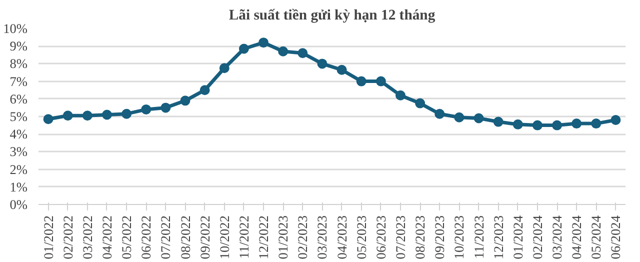  What do you see at coordinates (19, 152) in the screenshot?
I see `y-tick-label: 3%` at bounding box center [19, 152].